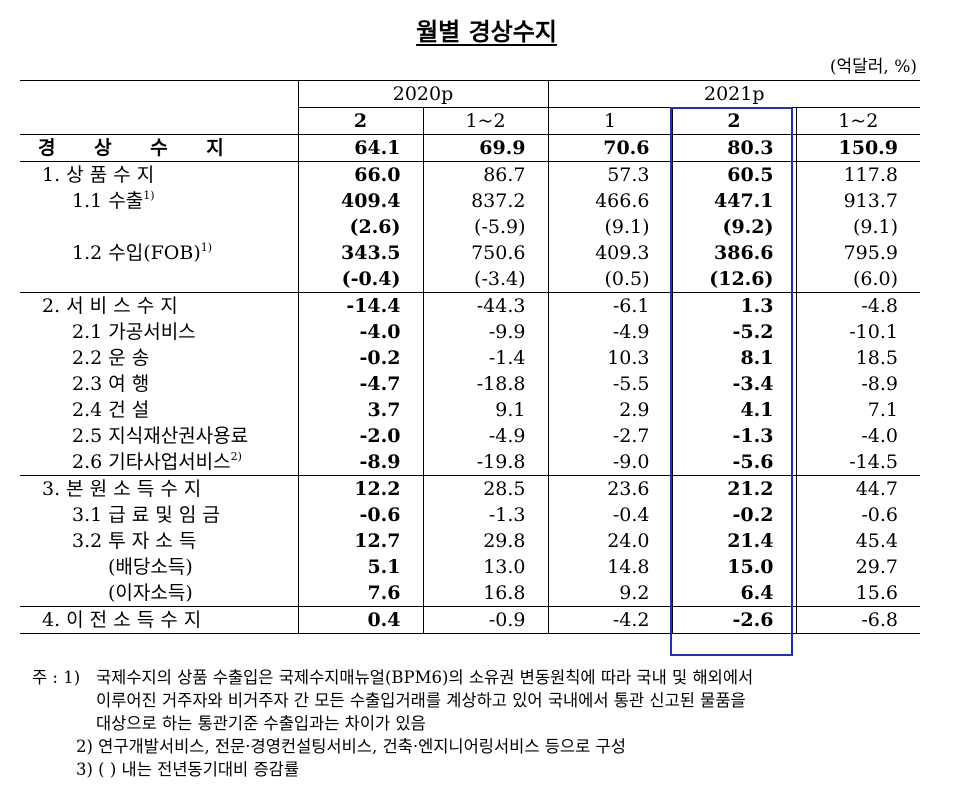 Image resolution: width=973 pixels, height=796 pixels. Describe the element at coordinates (134, 332) in the screenshot. I see `row-label-text: 2.1 가공서비스` at that location.